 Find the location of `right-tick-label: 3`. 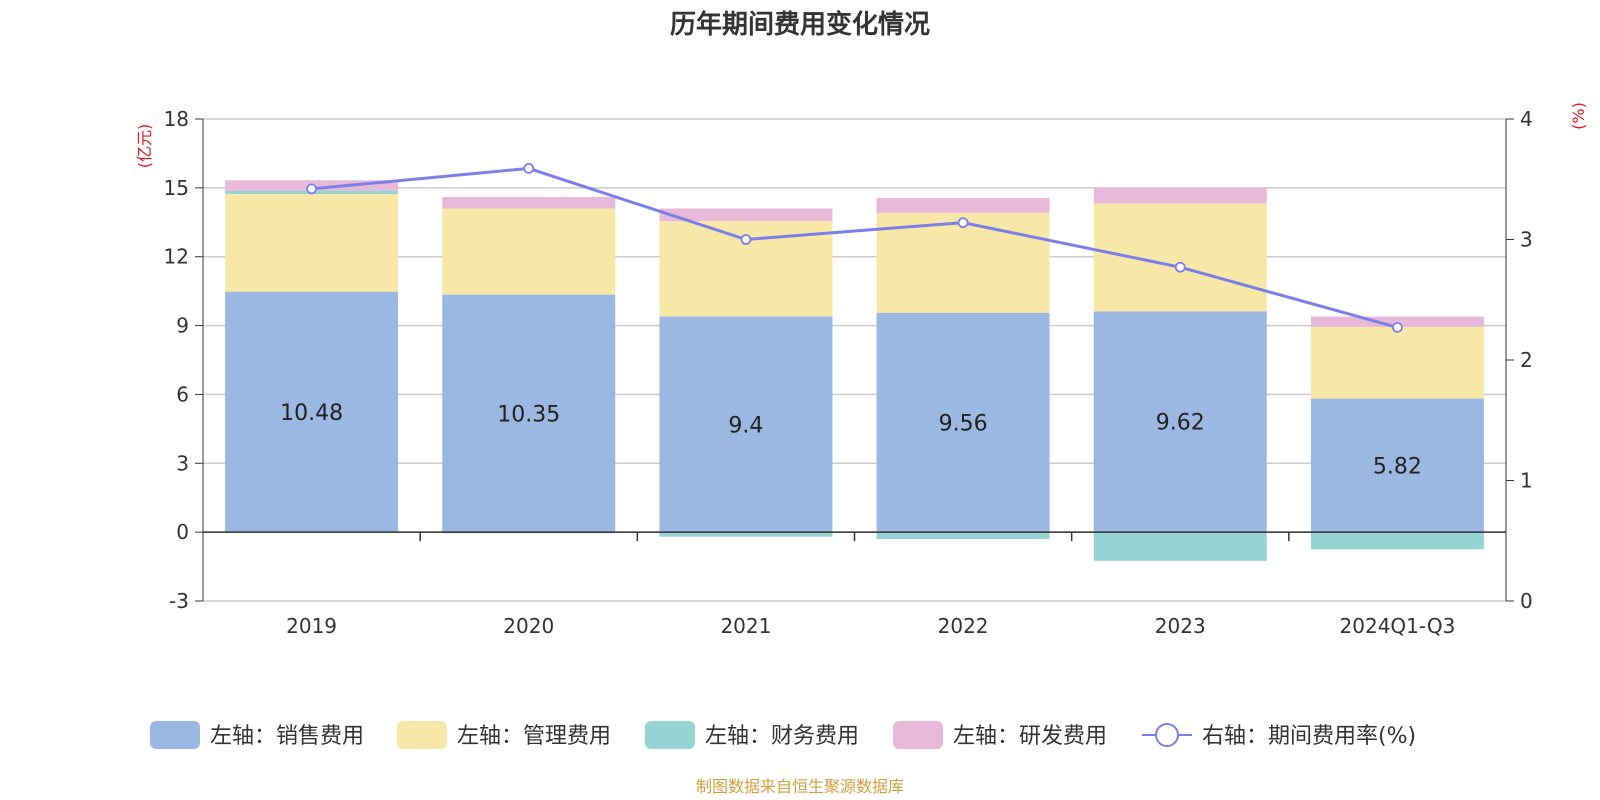

right-tick-label: 3 is located at coordinates (1526, 240).